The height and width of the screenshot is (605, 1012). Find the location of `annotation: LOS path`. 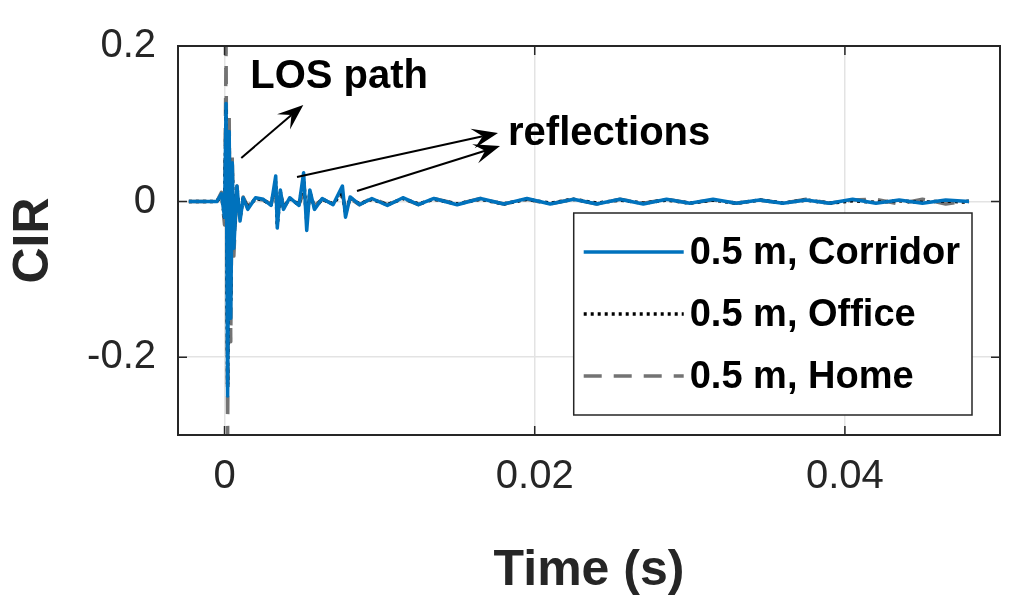

annotation: LOS path is located at coordinates (339, 73).